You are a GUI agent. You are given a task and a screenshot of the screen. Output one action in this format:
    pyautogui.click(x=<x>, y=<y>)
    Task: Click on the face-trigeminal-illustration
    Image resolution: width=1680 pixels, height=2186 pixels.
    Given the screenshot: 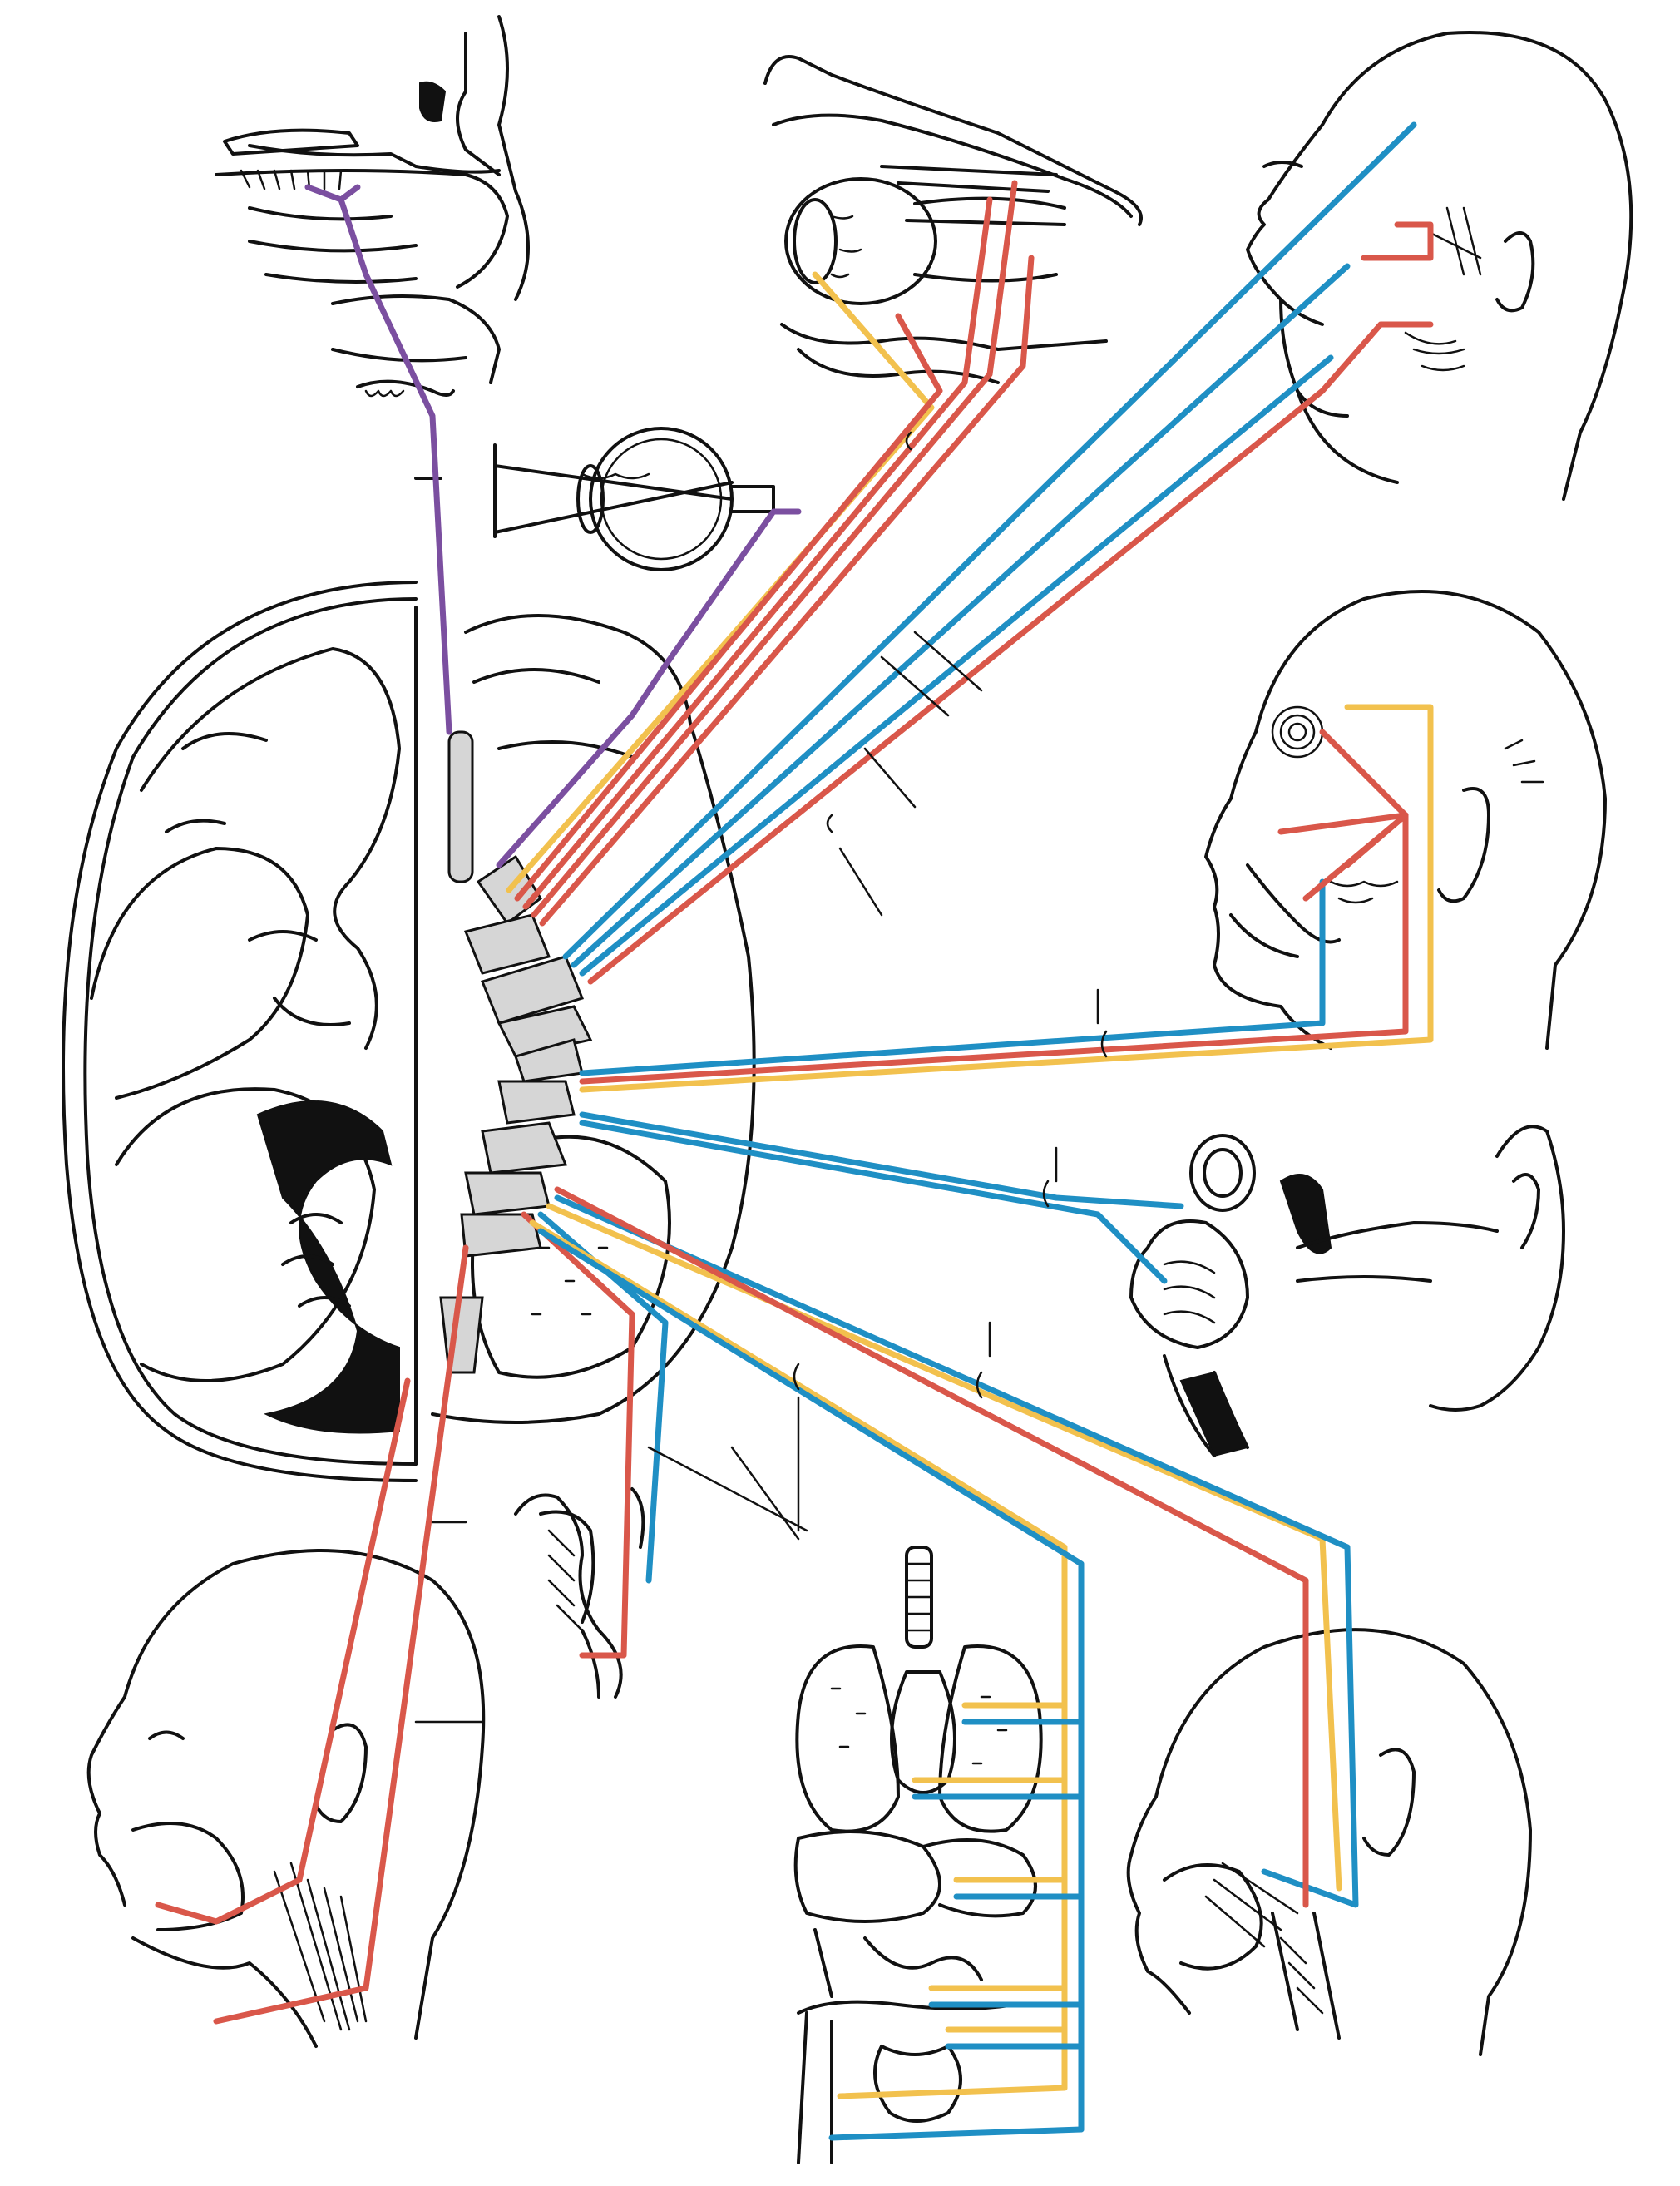 What is the action you would take?
    pyautogui.click(x=1439, y=266)
    